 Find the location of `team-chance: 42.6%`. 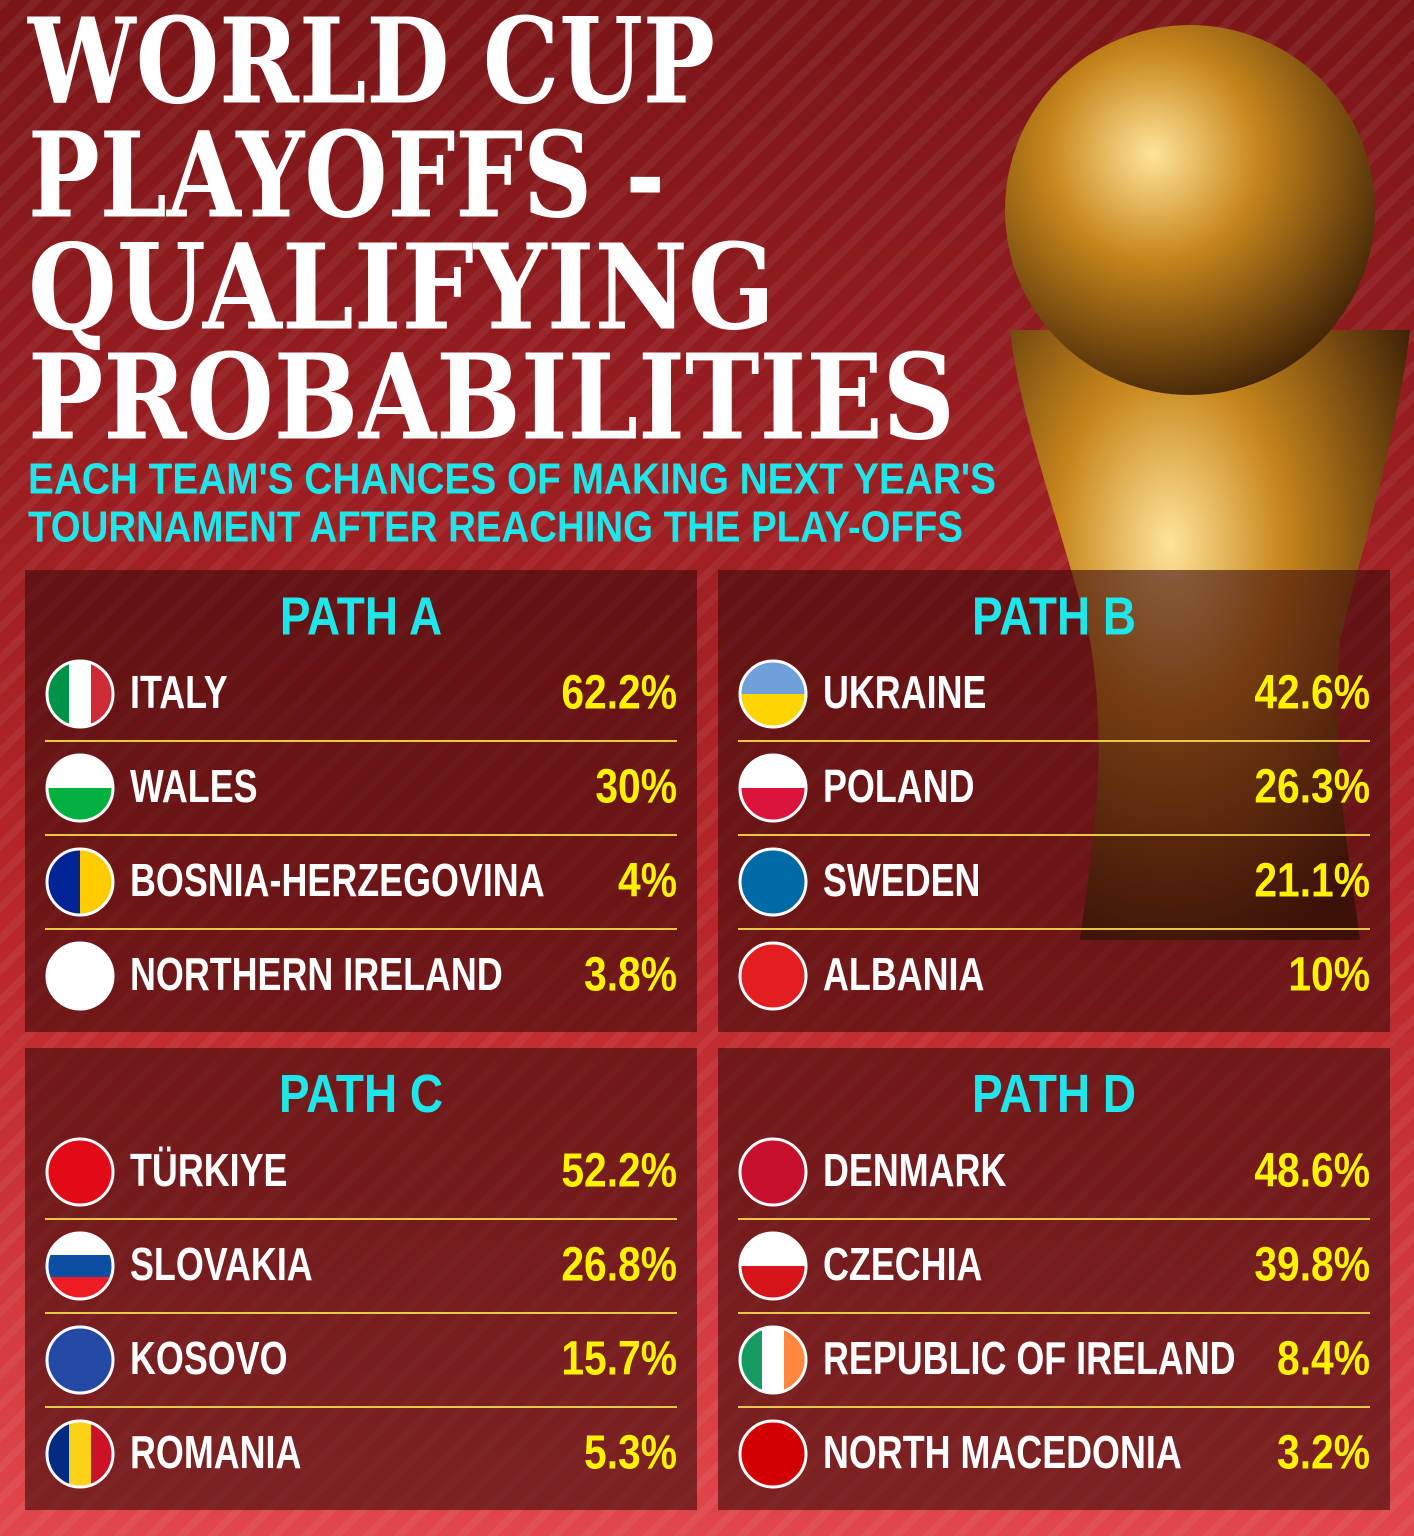

team-chance: 42.6% is located at coordinates (1312, 693).